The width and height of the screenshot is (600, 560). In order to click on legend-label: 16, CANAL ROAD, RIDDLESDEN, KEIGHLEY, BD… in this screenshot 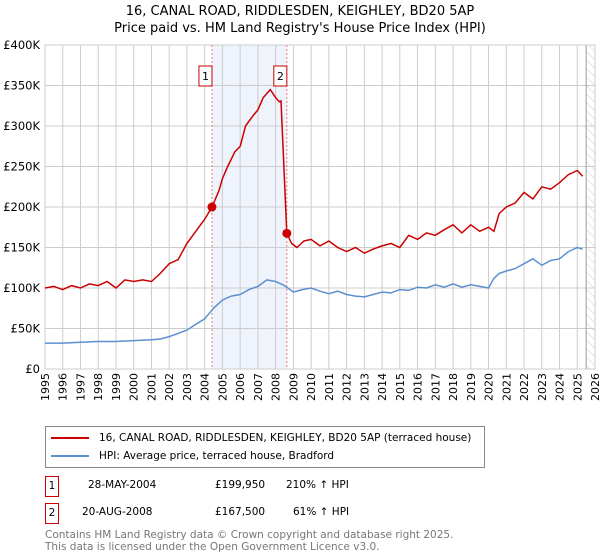, I will do `click(285, 438)`.